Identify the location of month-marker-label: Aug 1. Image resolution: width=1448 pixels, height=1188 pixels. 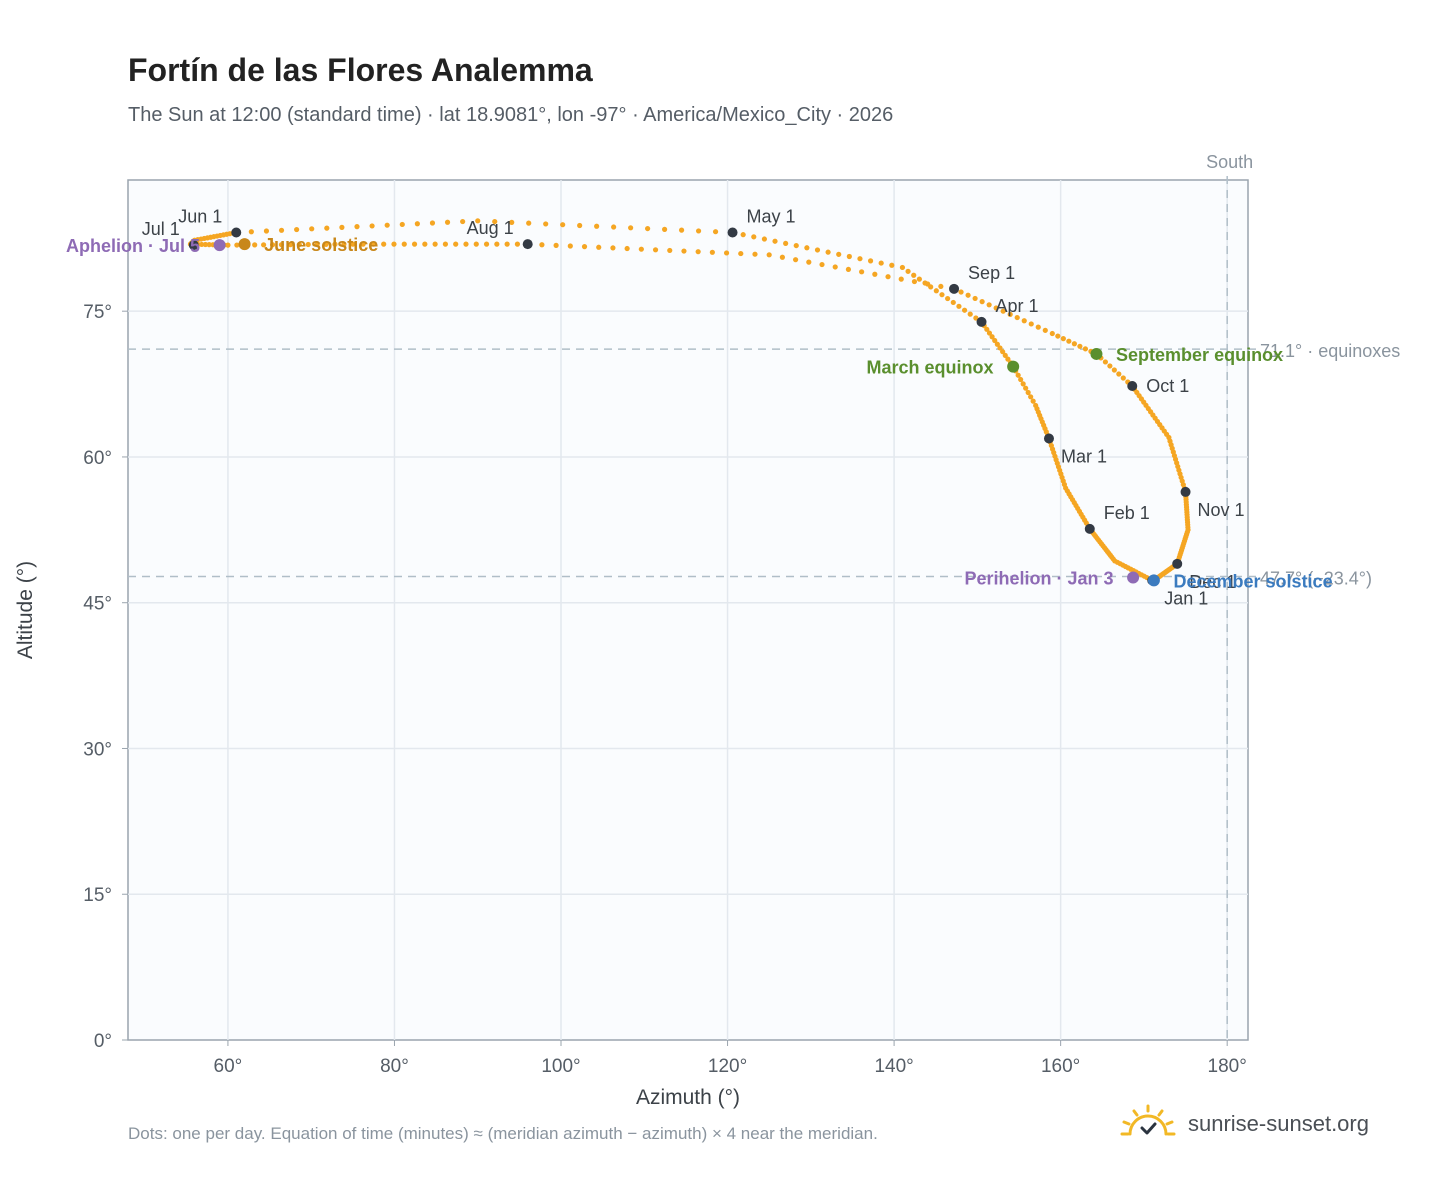
(490, 228).